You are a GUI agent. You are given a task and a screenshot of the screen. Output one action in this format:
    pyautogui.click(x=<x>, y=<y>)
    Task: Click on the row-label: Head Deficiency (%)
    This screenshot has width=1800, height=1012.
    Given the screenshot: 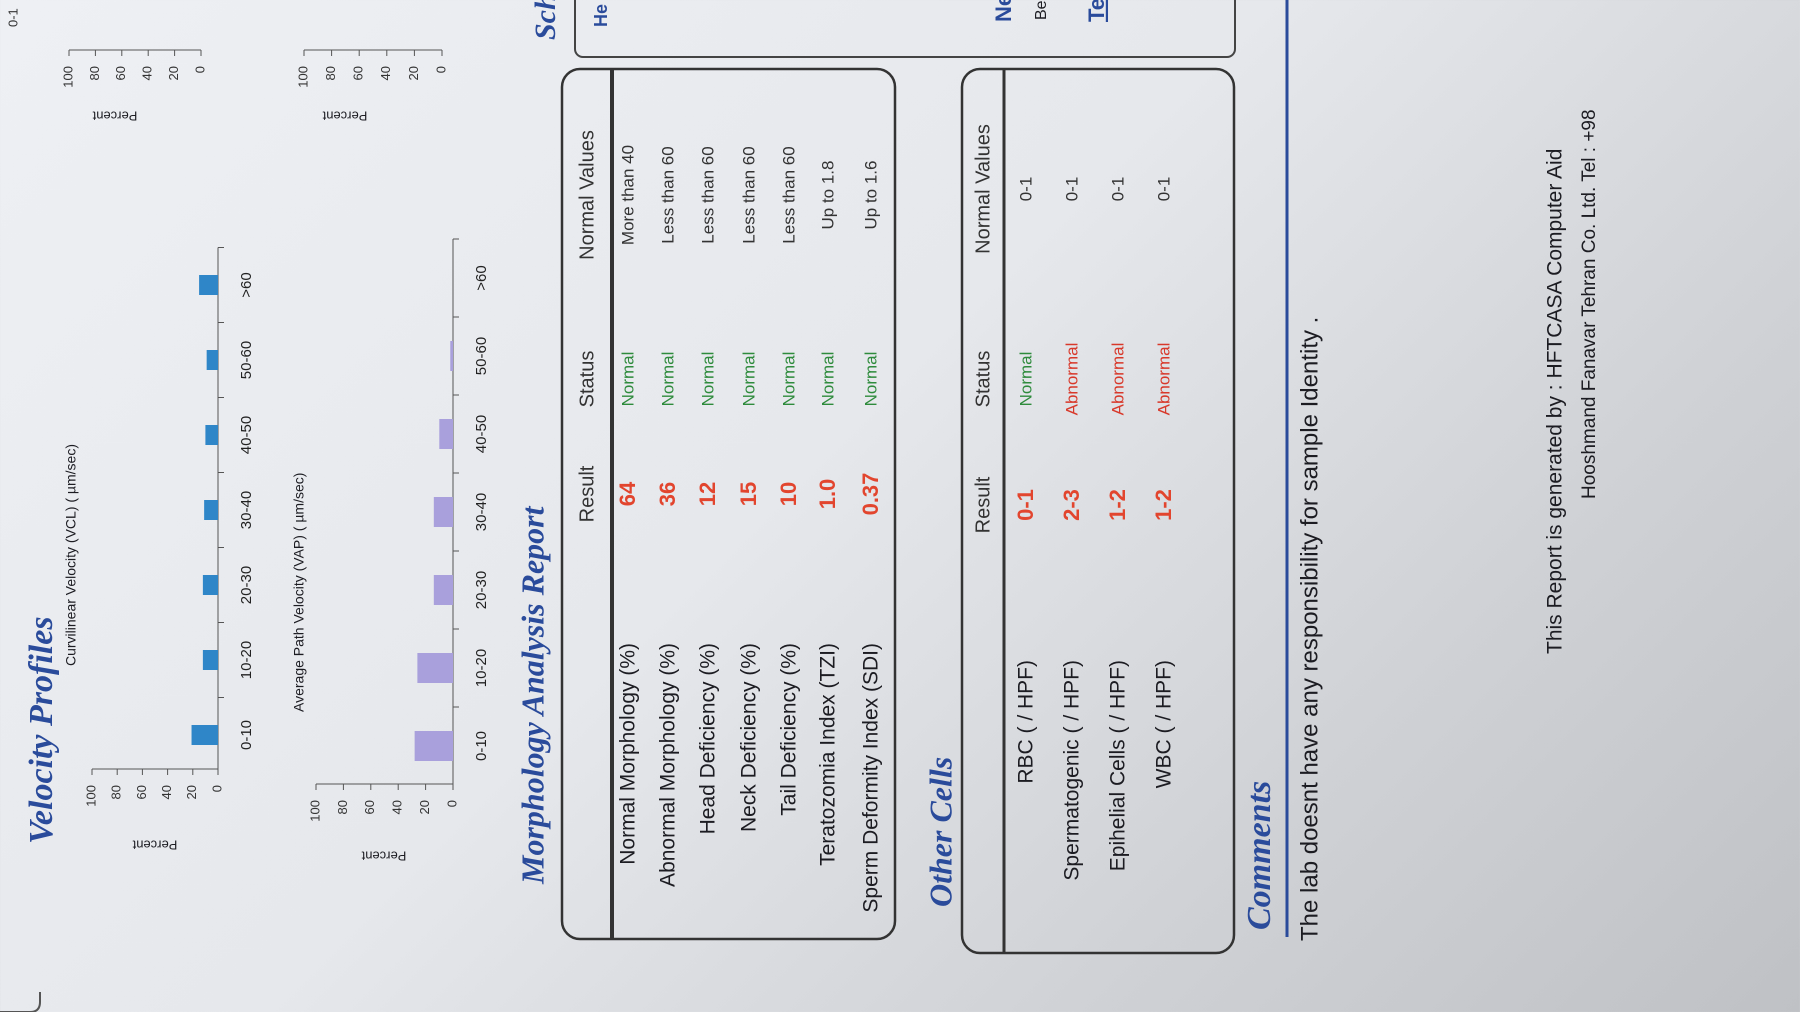 What is the action you would take?
    pyautogui.click(x=708, y=738)
    